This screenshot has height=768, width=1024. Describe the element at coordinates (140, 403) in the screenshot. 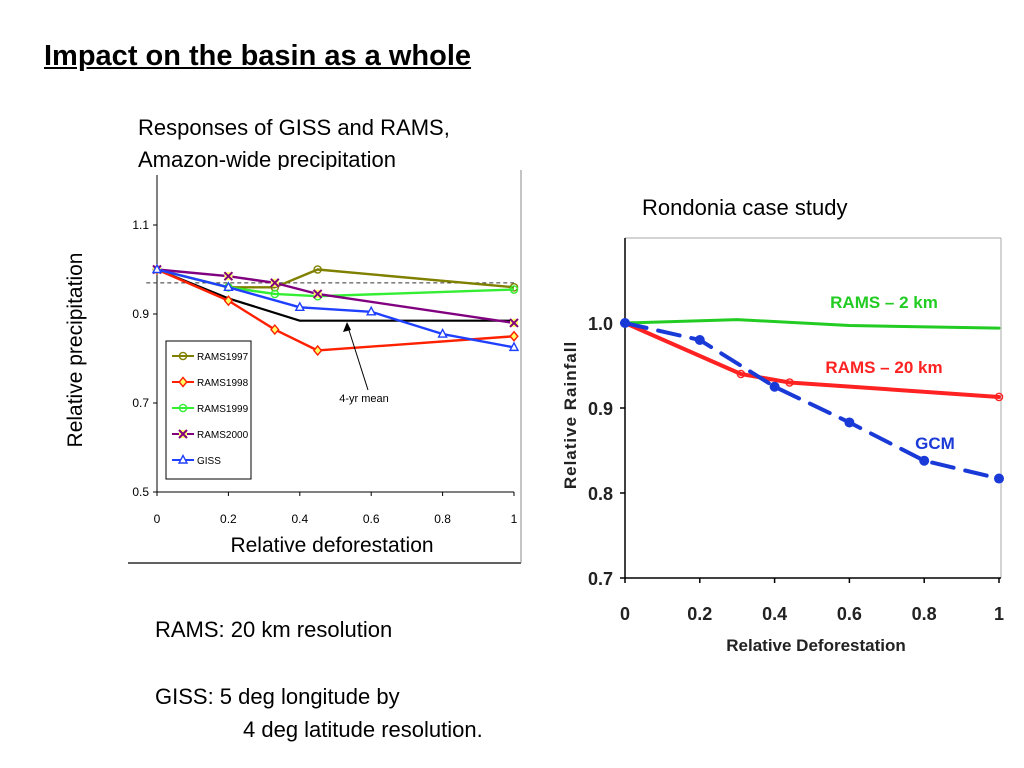

I see `left-y-tick-label: 0.7` at that location.